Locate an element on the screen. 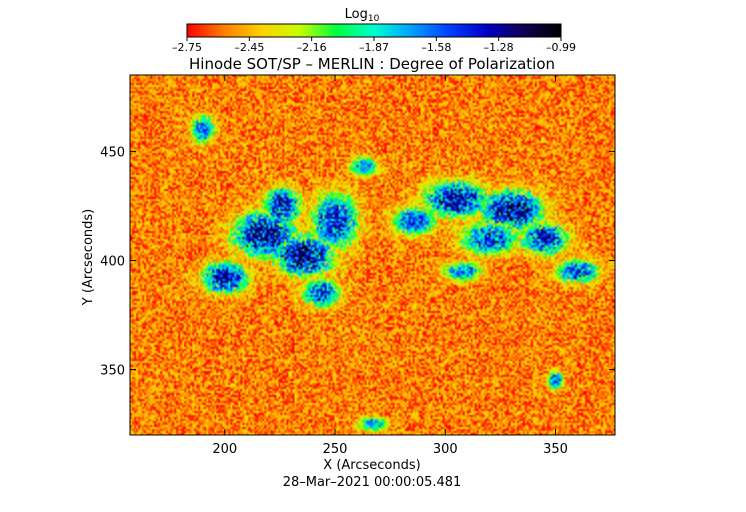  colorbar-tick-label: –2.75 is located at coordinates (187, 47).